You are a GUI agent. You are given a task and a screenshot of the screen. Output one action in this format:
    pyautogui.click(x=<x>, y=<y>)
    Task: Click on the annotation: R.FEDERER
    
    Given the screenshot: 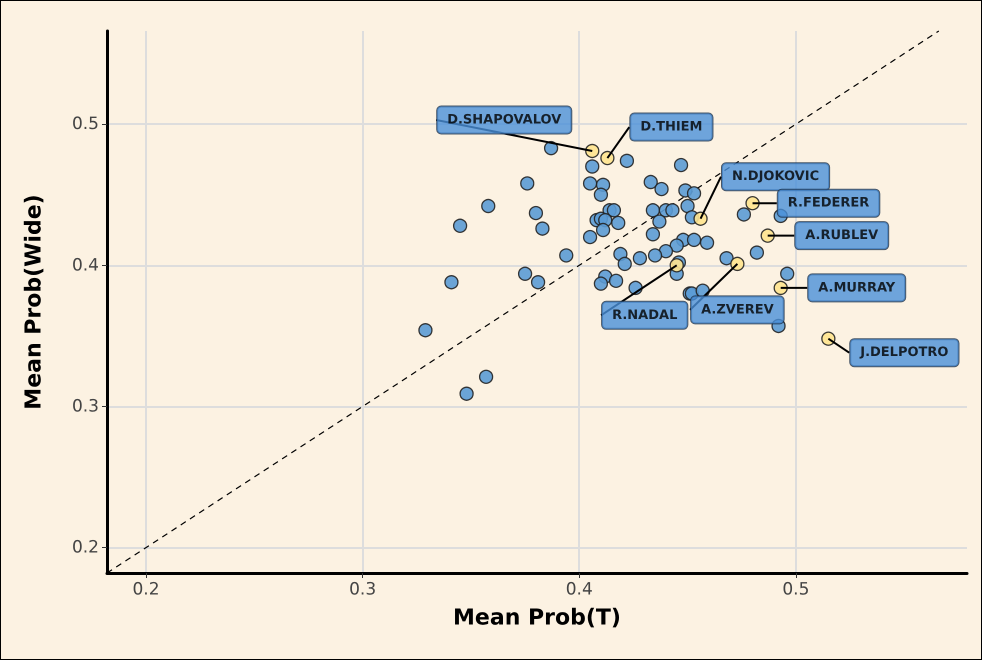 What is the action you would take?
    pyautogui.click(x=829, y=203)
    